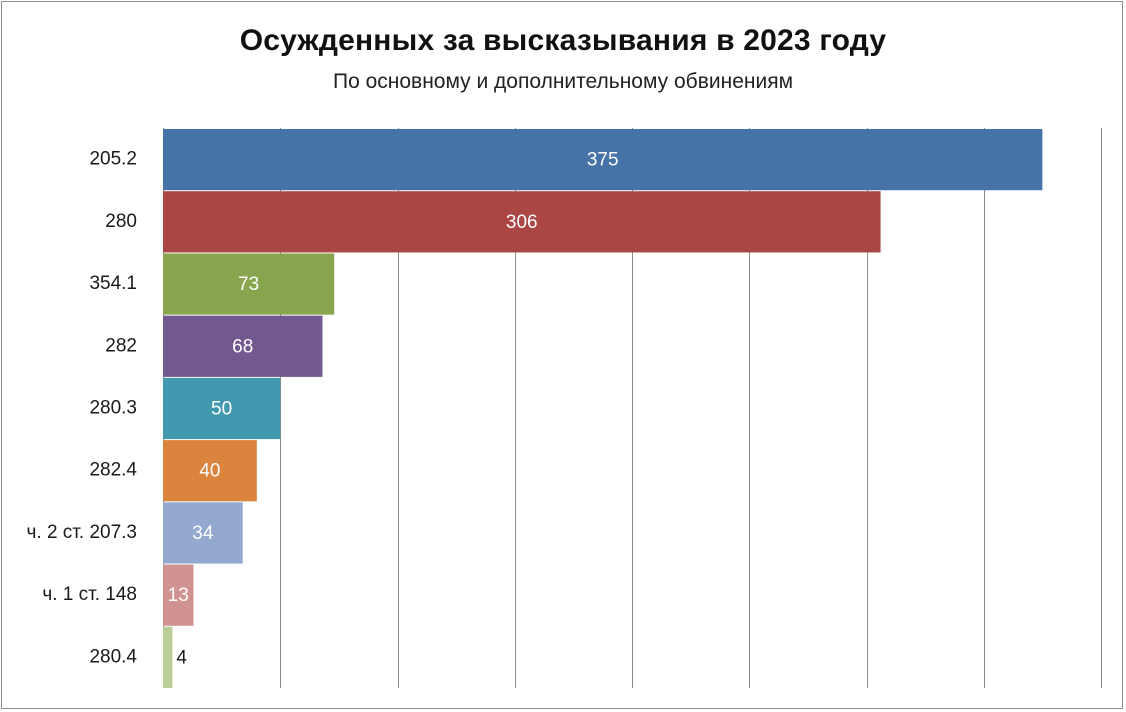  Describe the element at coordinates (563, 40) in the screenshot. I see `chart-title: Осужденных за высказывания в 2023 году` at that location.